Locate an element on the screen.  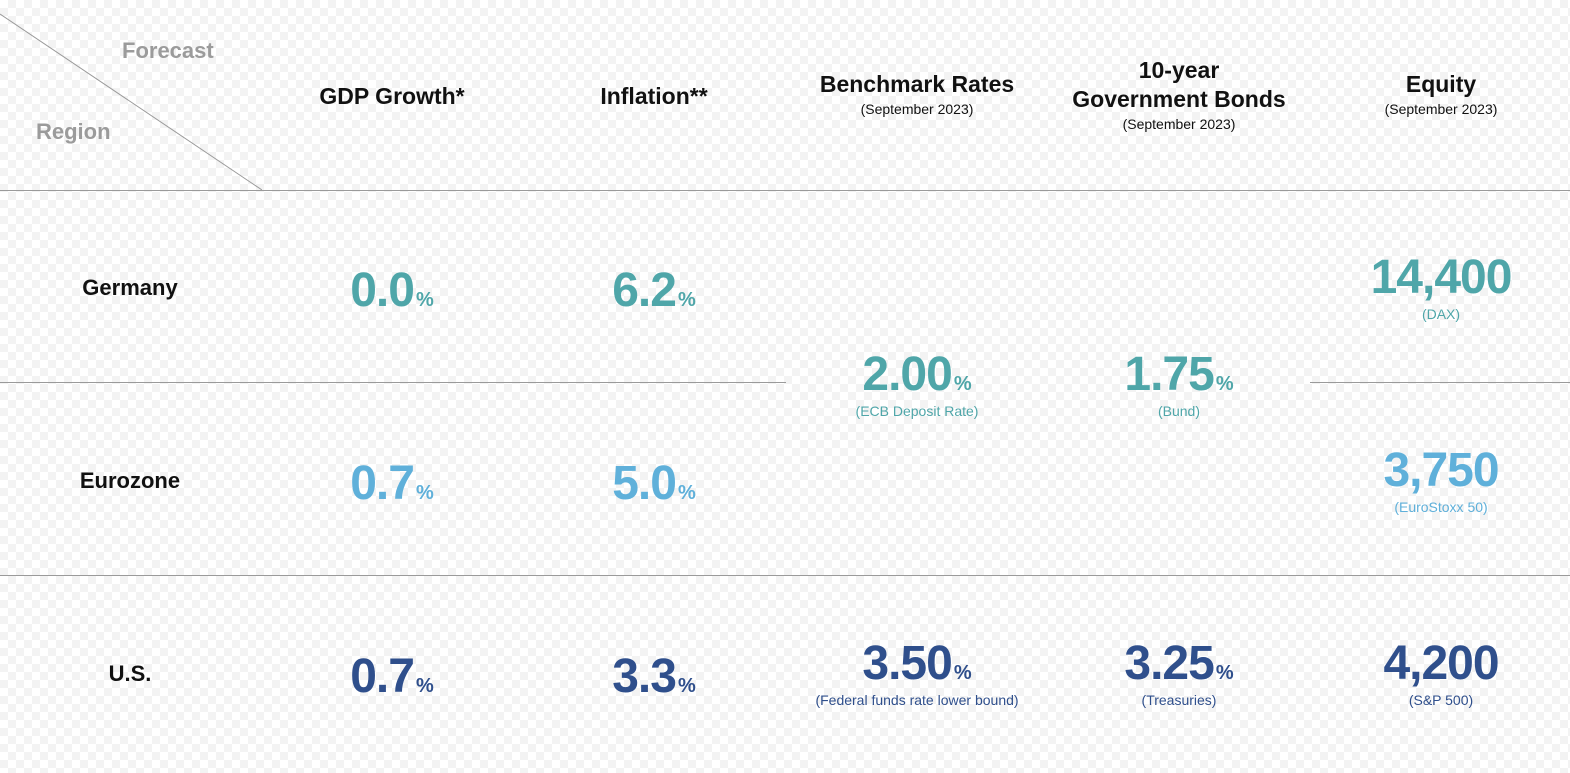
corner-diagonal is located at coordinates (131, 102).